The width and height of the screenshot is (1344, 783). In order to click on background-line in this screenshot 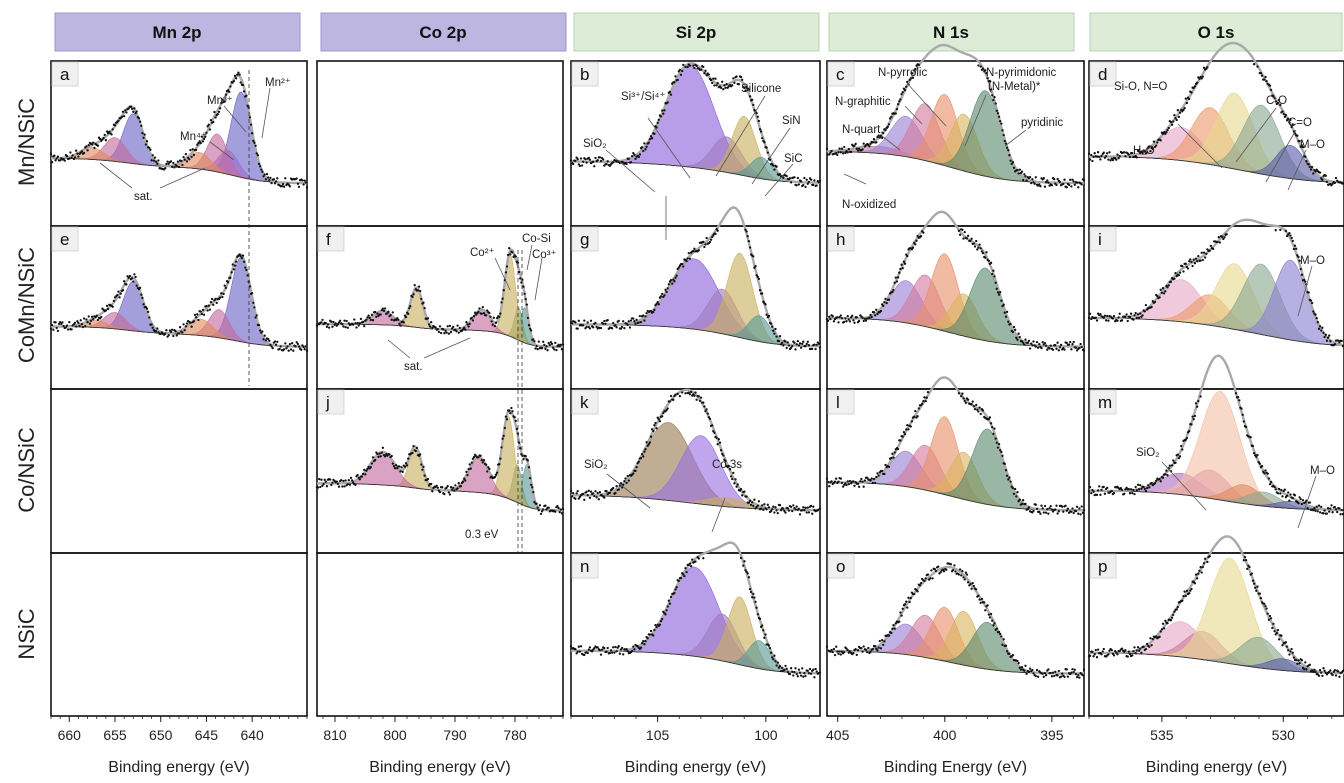, I will do `click(1216, 663)`.